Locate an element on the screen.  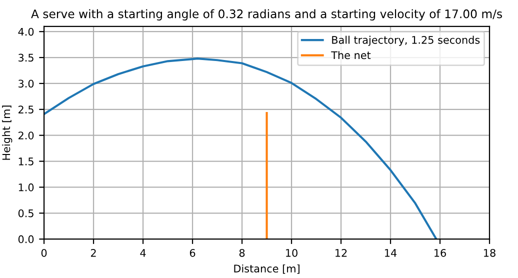
x-tick-label: 18 is located at coordinates (490, 252).